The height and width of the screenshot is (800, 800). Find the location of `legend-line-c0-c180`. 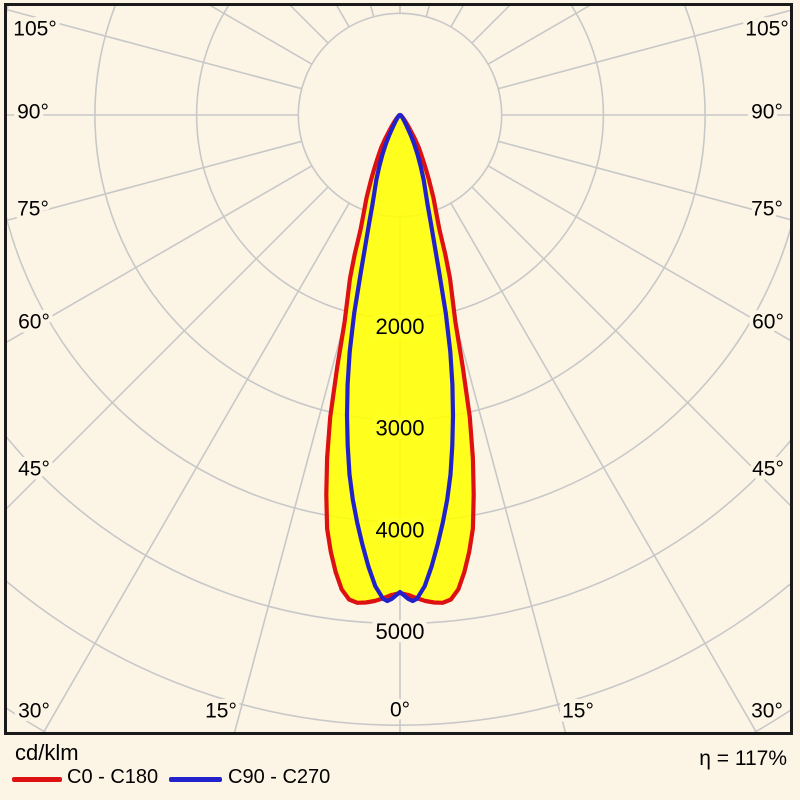

legend-line-c0-c180 is located at coordinates (37, 779).